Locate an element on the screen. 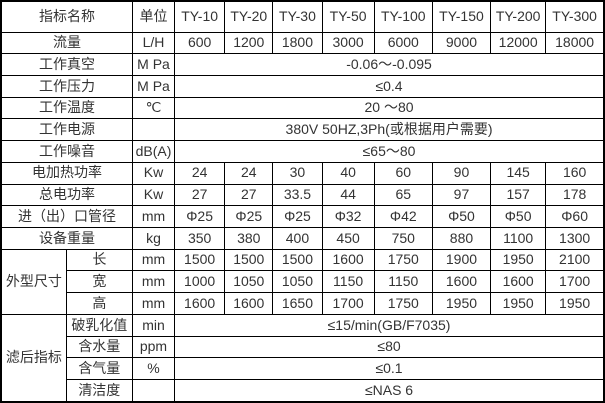 The image size is (605, 403). unit-cell: dB(A) is located at coordinates (153, 151).